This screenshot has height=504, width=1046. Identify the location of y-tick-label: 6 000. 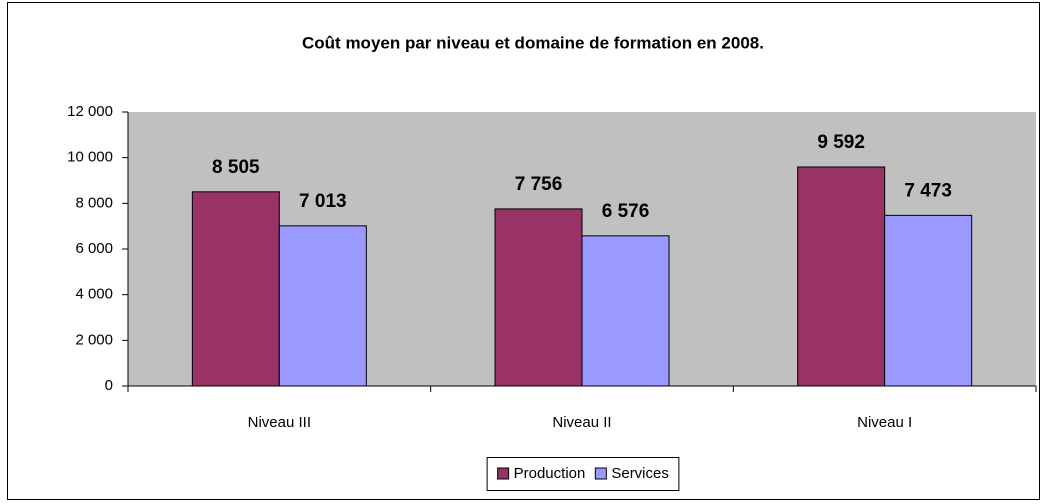
(94, 248).